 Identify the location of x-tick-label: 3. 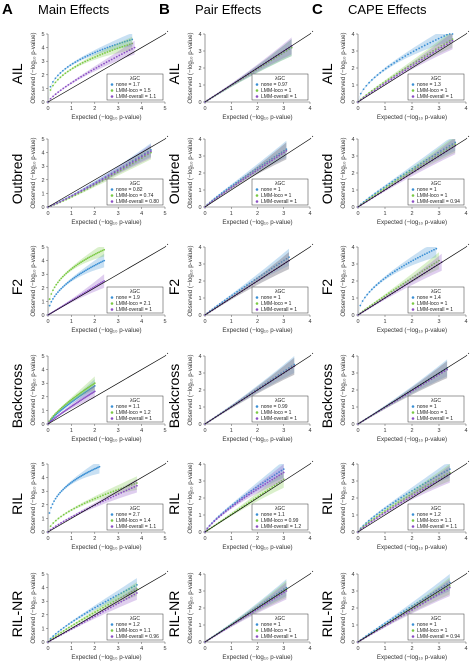
(438, 322).